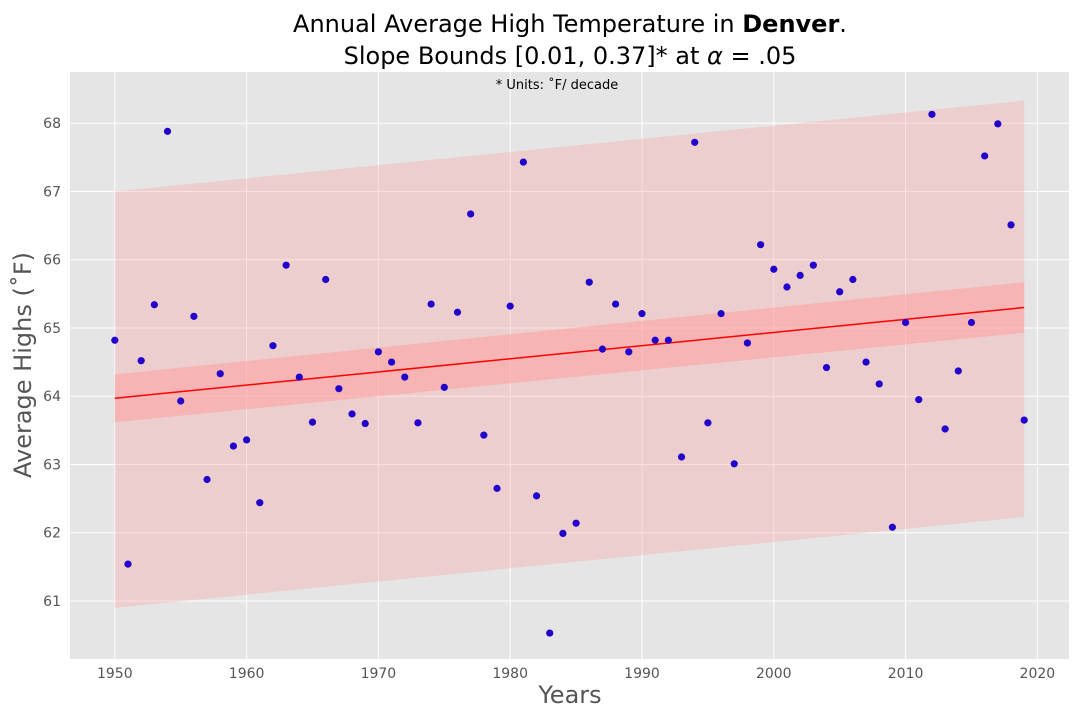 The height and width of the screenshot is (720, 1080). What do you see at coordinates (52, 363) in the screenshot?
I see `y-tick-labels: 61 62 63 64 65 66 67 68` at bounding box center [52, 363].